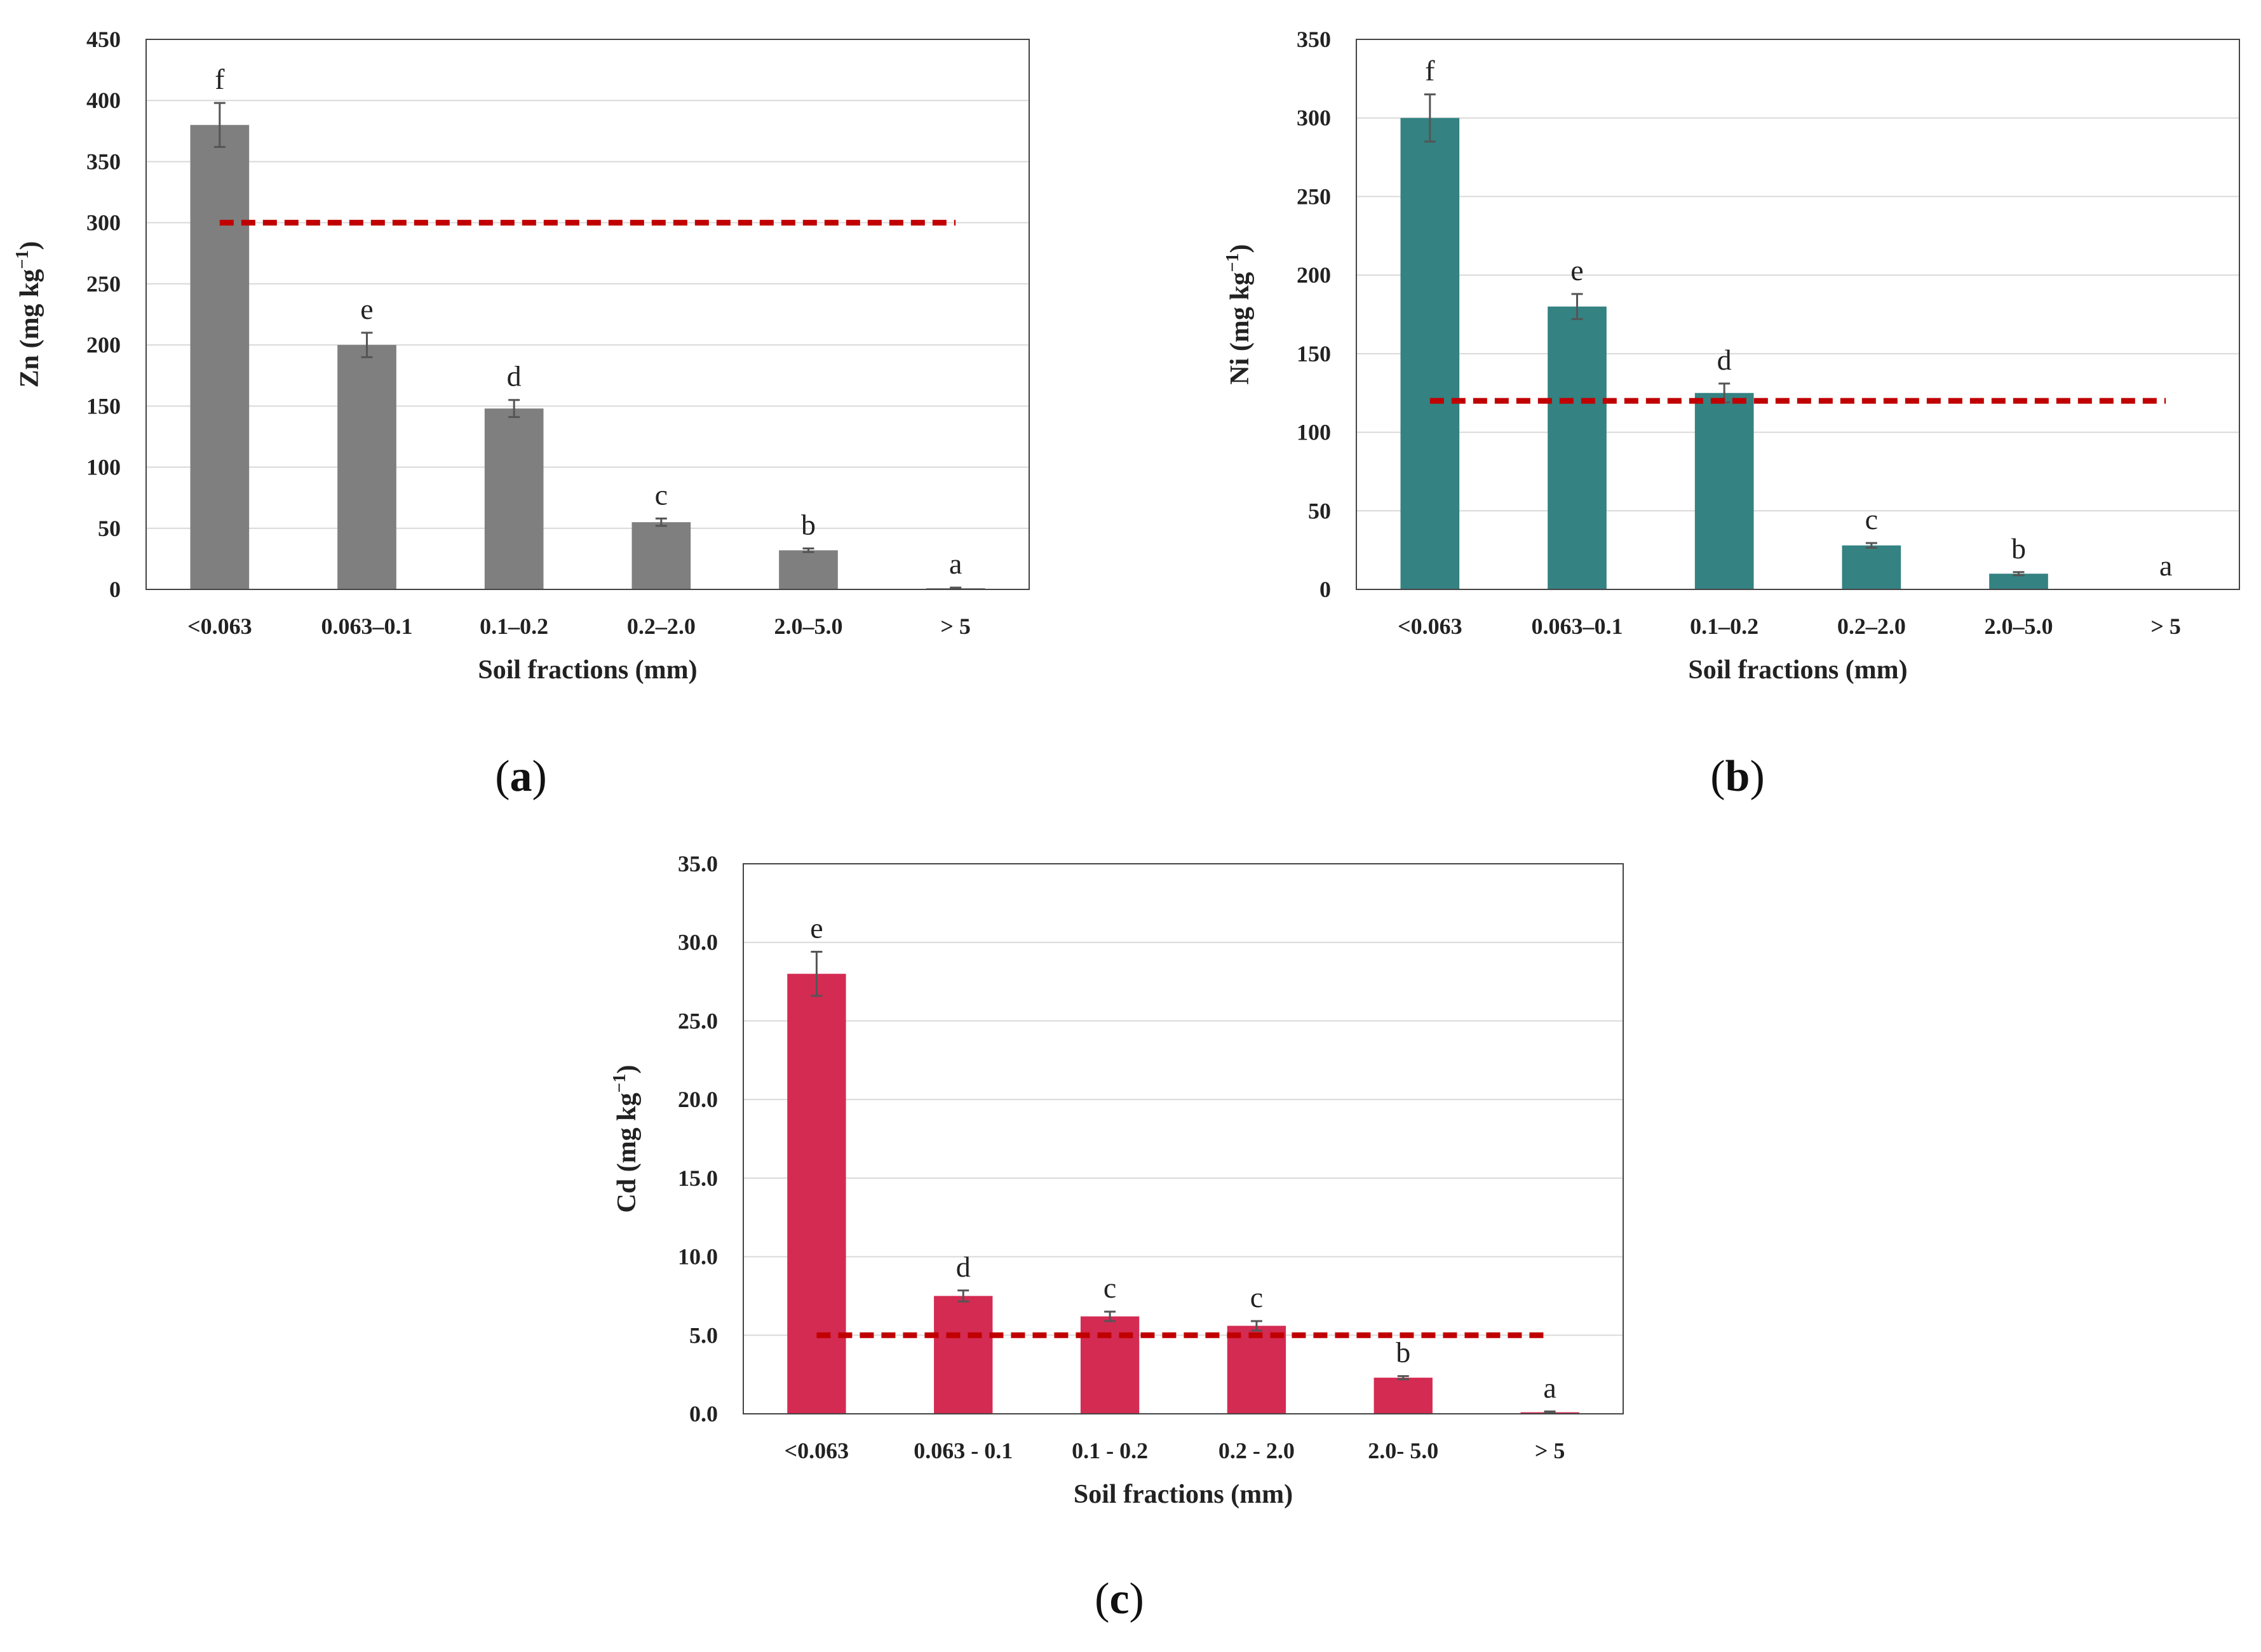  What do you see at coordinates (1256, 1450) in the screenshot?
I see `x-tick-label: 0.2 - 2.0` at bounding box center [1256, 1450].